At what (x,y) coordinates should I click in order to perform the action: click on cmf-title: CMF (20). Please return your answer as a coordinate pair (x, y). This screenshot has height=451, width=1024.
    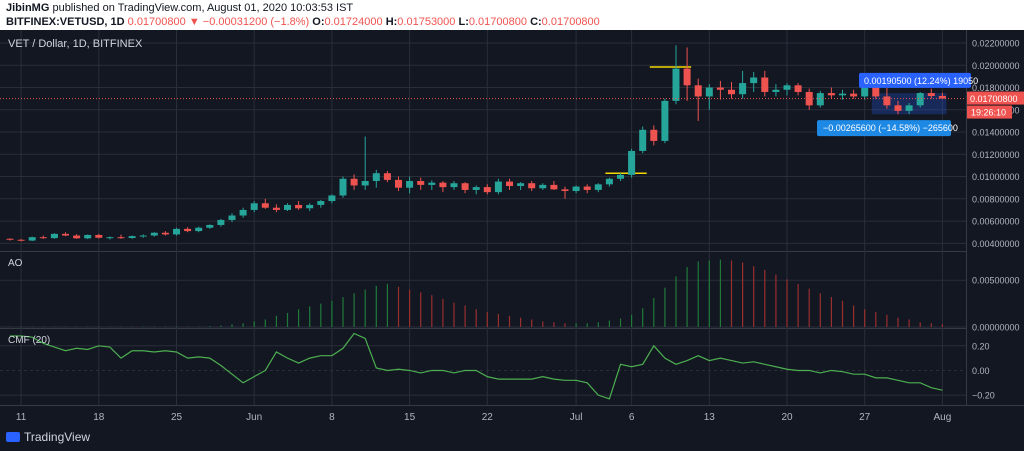
    Looking at the image, I should click on (29, 340).